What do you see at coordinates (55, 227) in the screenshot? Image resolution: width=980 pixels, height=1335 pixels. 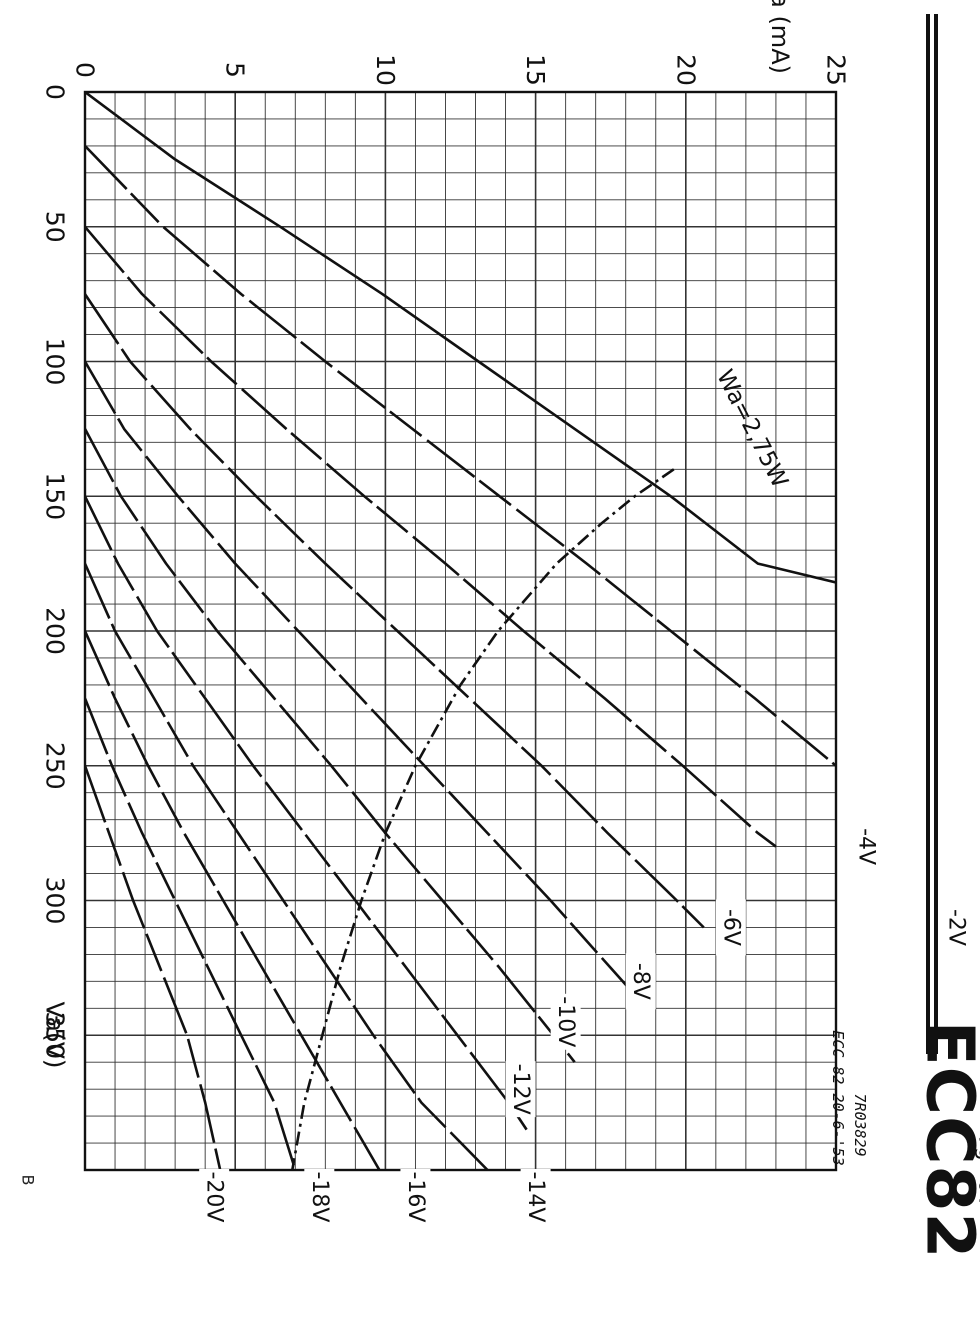 I see `va-tick-label: 50` at bounding box center [55, 227].